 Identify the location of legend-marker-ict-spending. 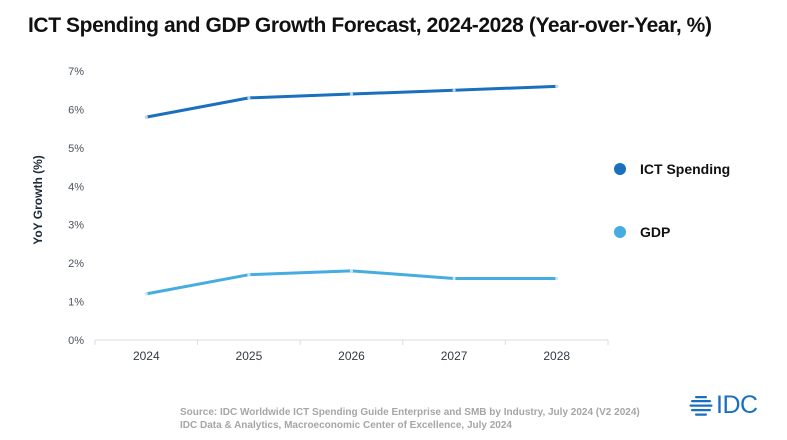
(620, 169).